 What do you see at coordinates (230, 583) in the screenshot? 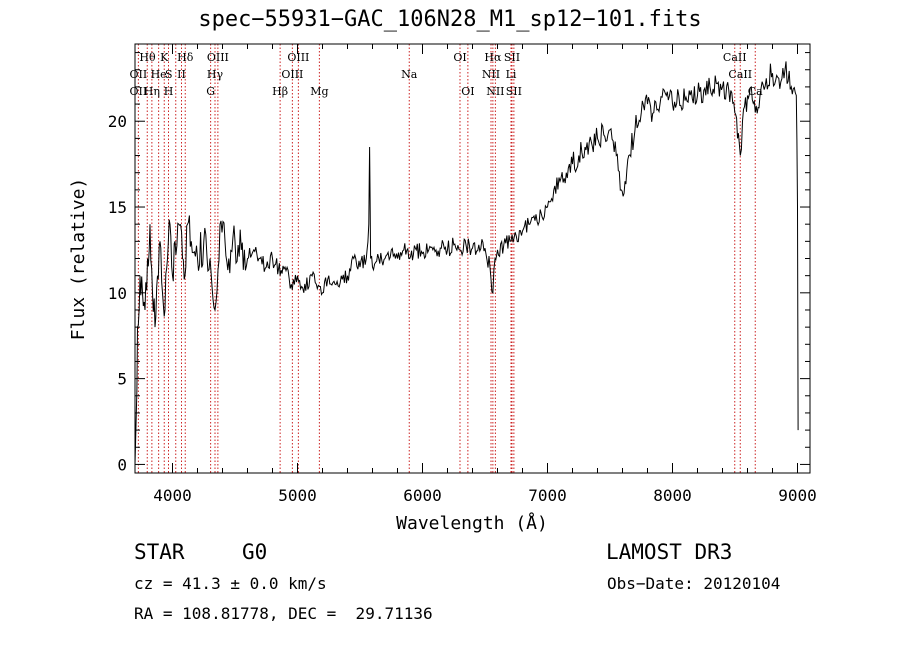
I see `redshift-readout: cz = 41.3 ± 0.0 km/s` at bounding box center [230, 583].